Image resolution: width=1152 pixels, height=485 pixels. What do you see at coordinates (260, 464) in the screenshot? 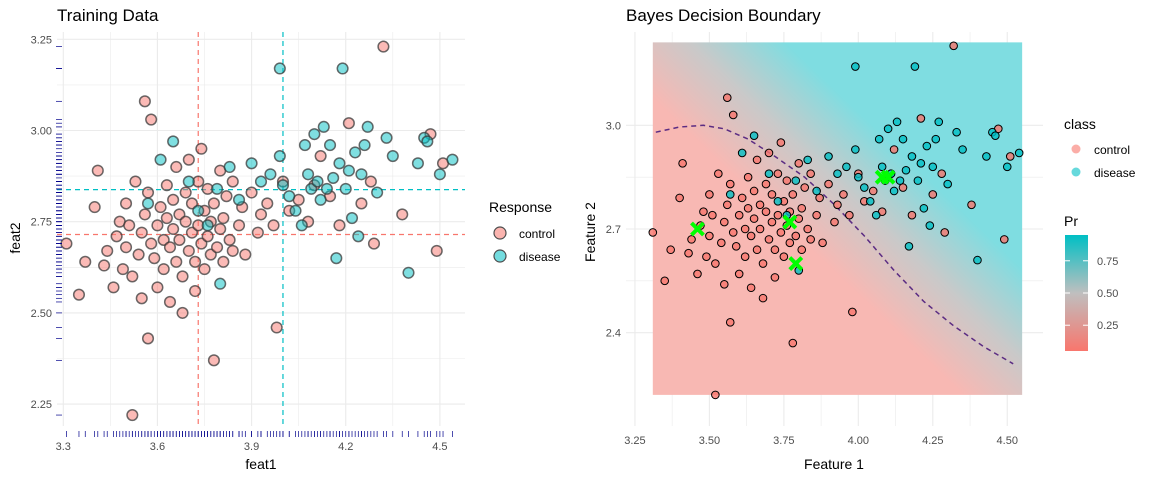
I see `x-axis-label-left: feat1` at bounding box center [260, 464].